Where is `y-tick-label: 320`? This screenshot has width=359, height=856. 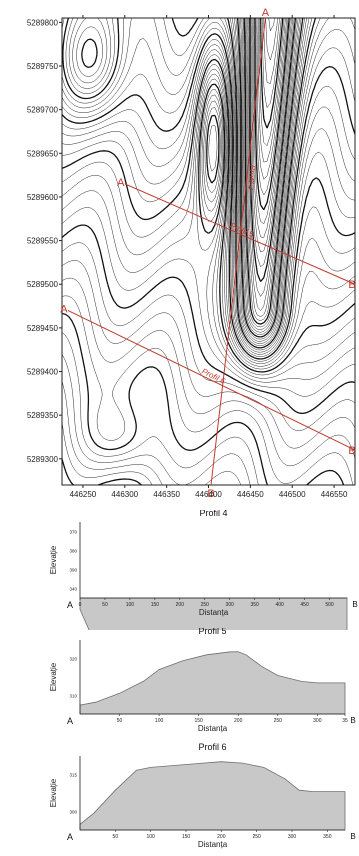
y-tick-label: 320 is located at coordinates (73, 659).